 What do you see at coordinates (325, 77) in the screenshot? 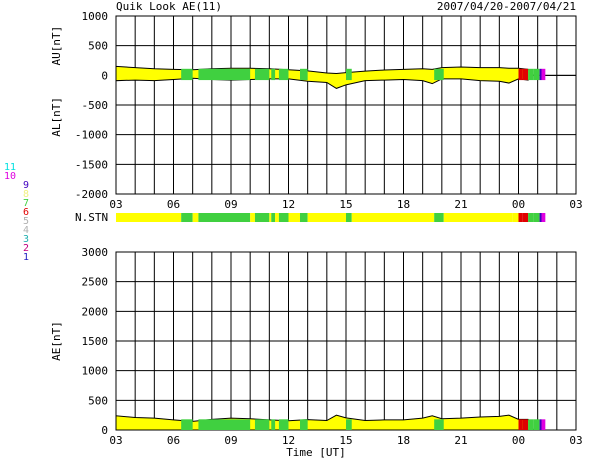
I see `au-al-band` at bounding box center [325, 77].